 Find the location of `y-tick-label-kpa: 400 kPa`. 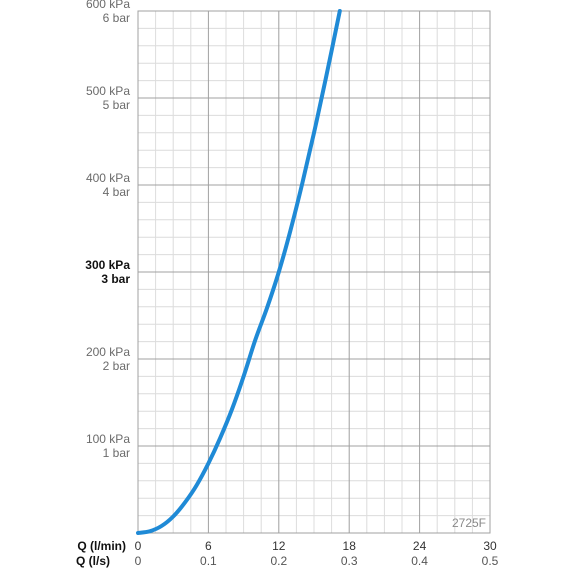

y-tick-label-kpa: 400 kPa is located at coordinates (108, 178).